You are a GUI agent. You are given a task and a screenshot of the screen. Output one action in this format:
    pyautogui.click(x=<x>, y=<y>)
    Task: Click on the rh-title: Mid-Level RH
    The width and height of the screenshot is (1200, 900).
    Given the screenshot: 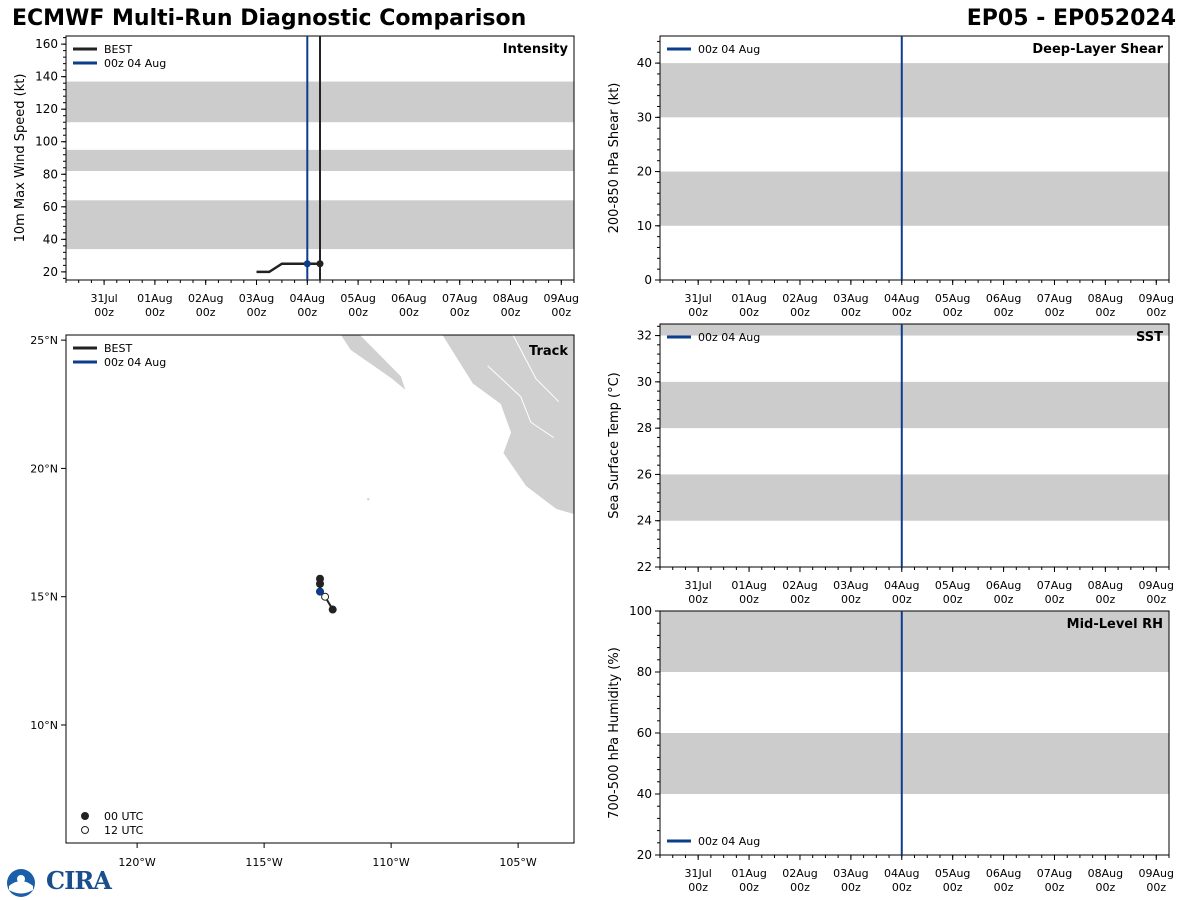 What is the action you would take?
    pyautogui.click(x=1115, y=624)
    